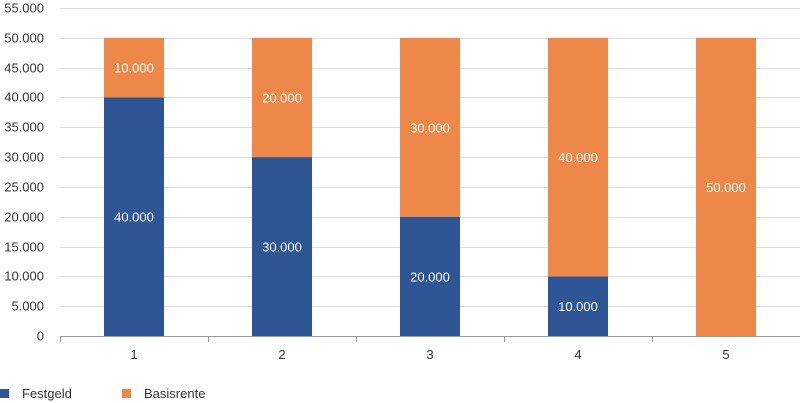  Describe the element at coordinates (40, 336) in the screenshot. I see `y-tick-label: 0` at that location.